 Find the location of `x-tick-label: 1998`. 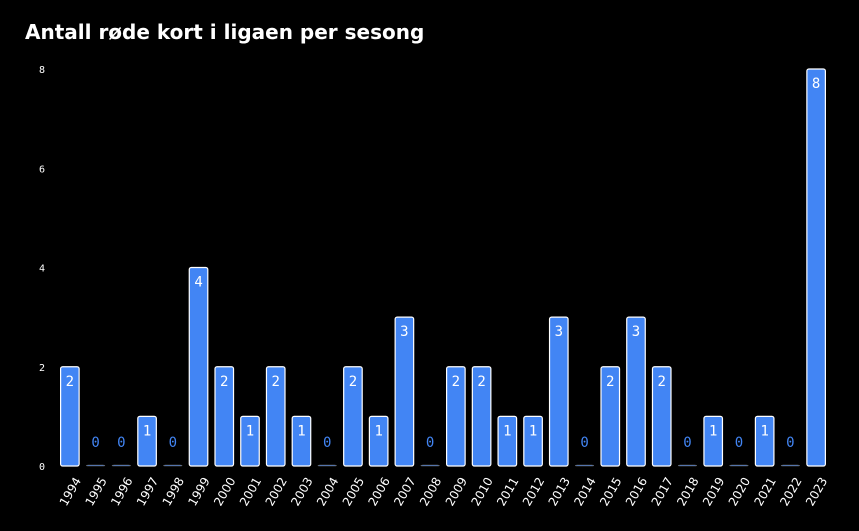

x-tick-label: 1998 is located at coordinates (173, 491).